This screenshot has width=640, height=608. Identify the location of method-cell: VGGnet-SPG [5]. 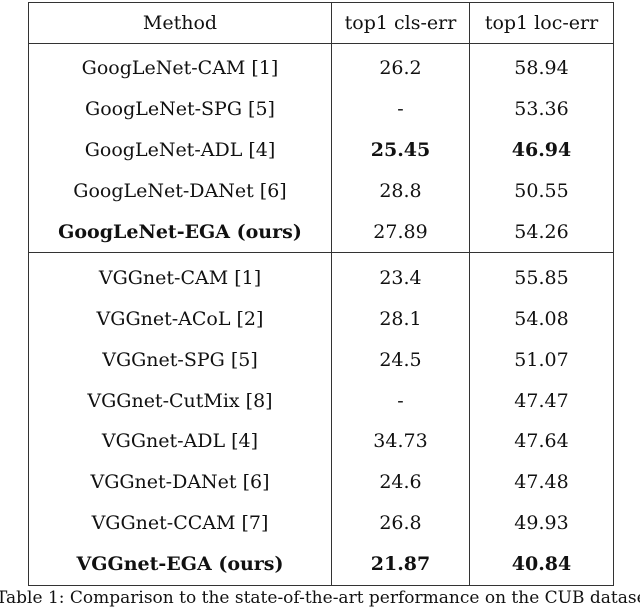
(180, 360).